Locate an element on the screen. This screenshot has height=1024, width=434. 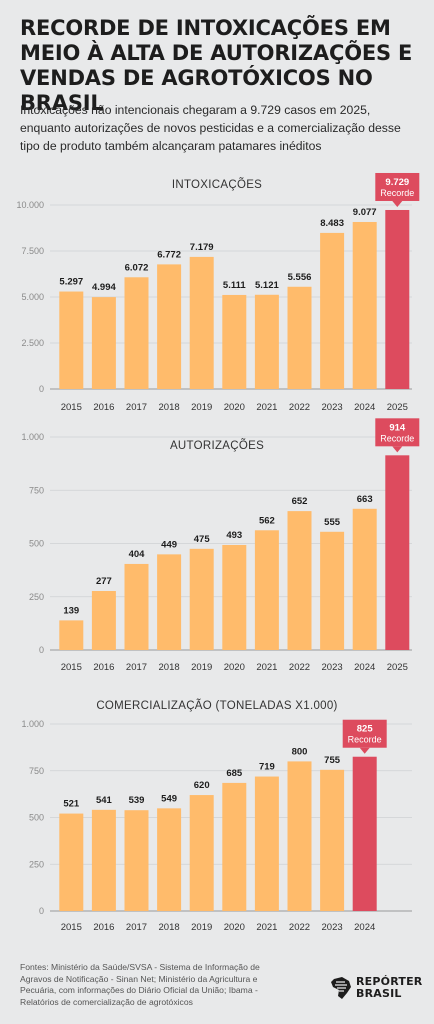
chart-1-record-label: Recorde is located at coordinates (397, 193).